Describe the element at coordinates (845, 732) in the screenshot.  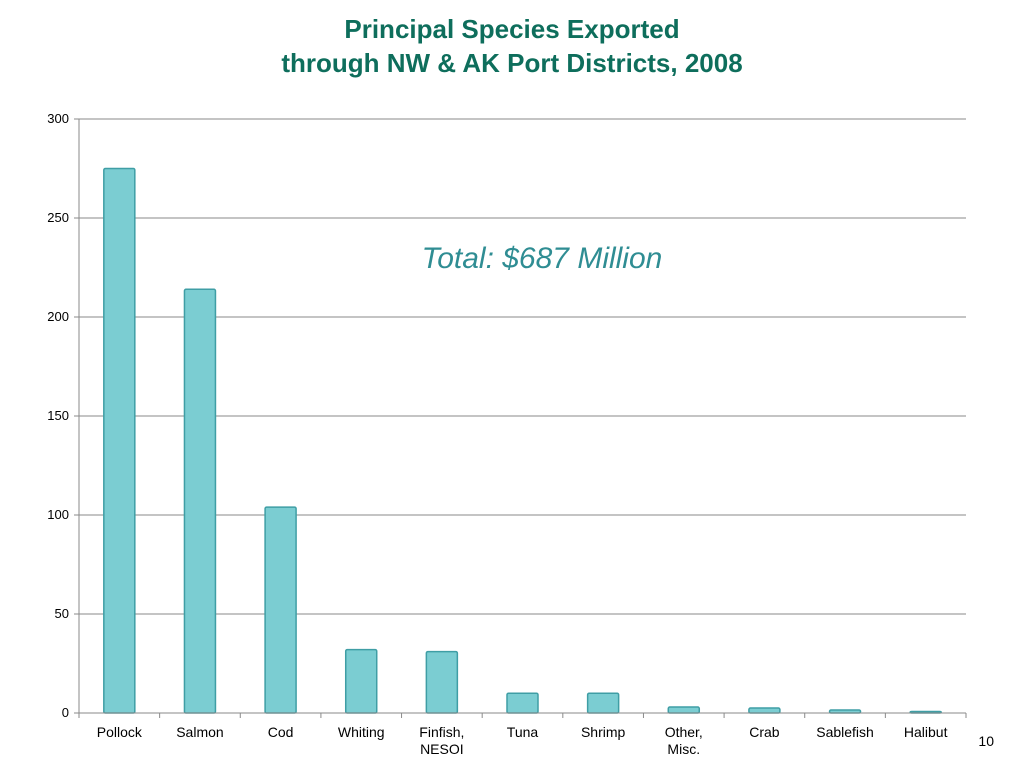
I see `x-tick-label: Sablefish` at that location.